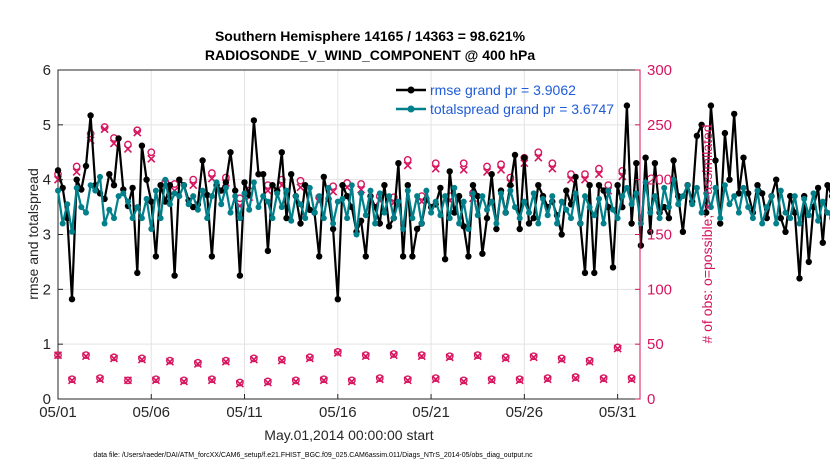 The image size is (830, 470). What do you see at coordinates (435, 379) in the screenshot?
I see `obs-assimilated-point-27-stroke-b` at bounding box center [435, 379].